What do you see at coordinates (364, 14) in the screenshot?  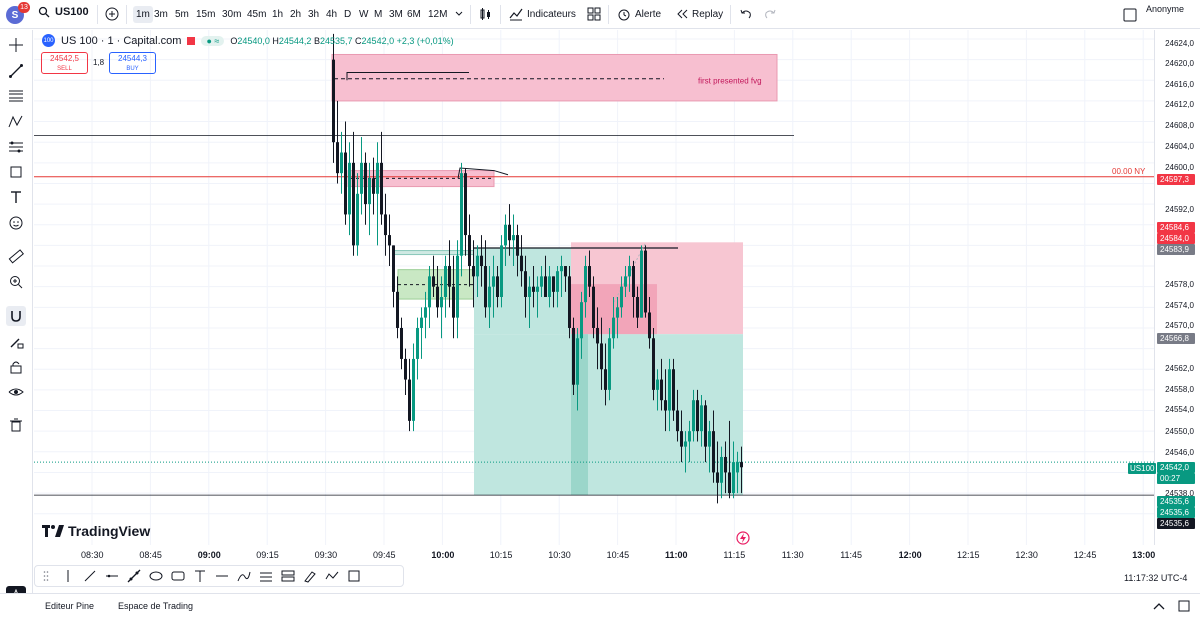 I see `timeframe-w: W` at bounding box center [364, 14].